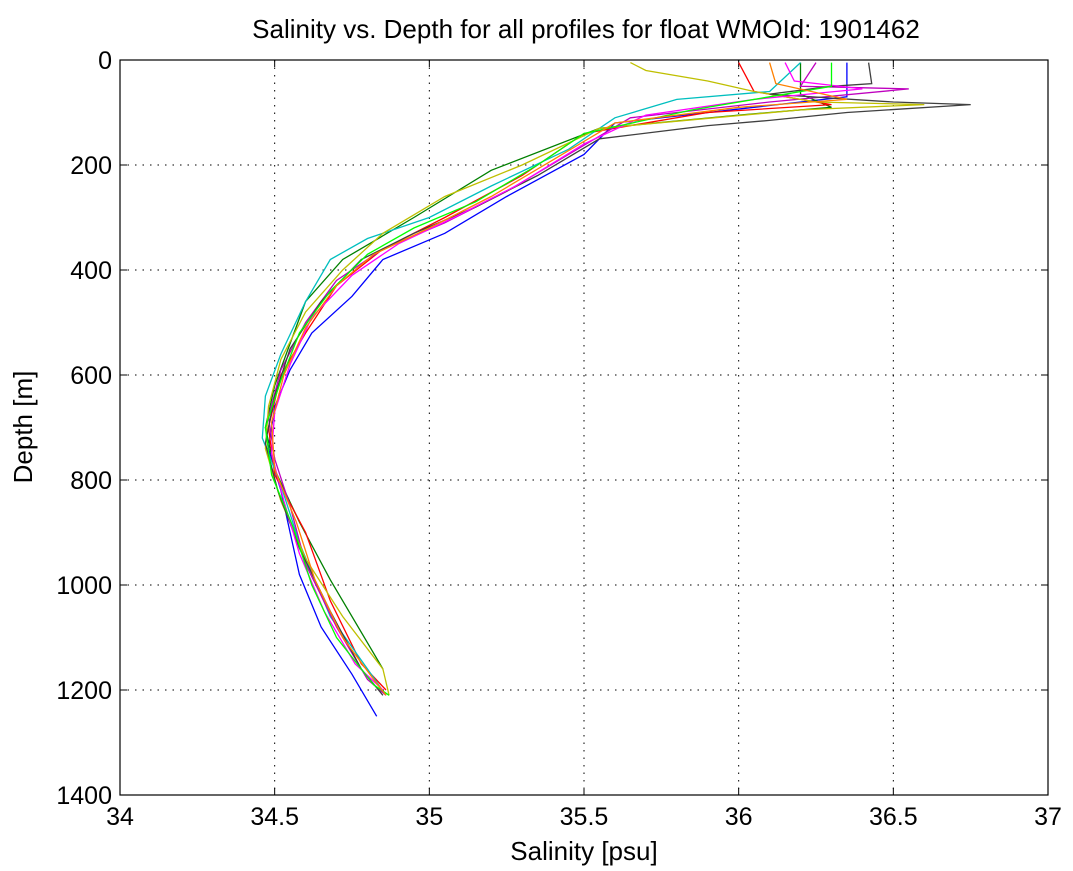  What do you see at coordinates (583, 851) in the screenshot?
I see `x-axis-label: Salinity [psu]` at bounding box center [583, 851].